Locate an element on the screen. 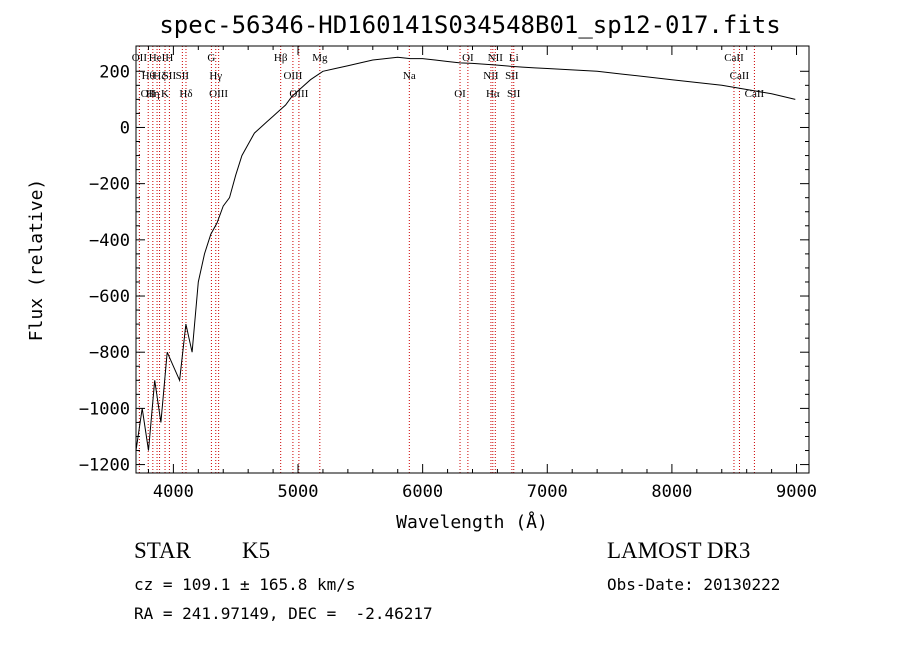 Image resolution: width=900 pixels, height=649 pixels. y-axis-label: Flux (relative) is located at coordinates (36, 260).